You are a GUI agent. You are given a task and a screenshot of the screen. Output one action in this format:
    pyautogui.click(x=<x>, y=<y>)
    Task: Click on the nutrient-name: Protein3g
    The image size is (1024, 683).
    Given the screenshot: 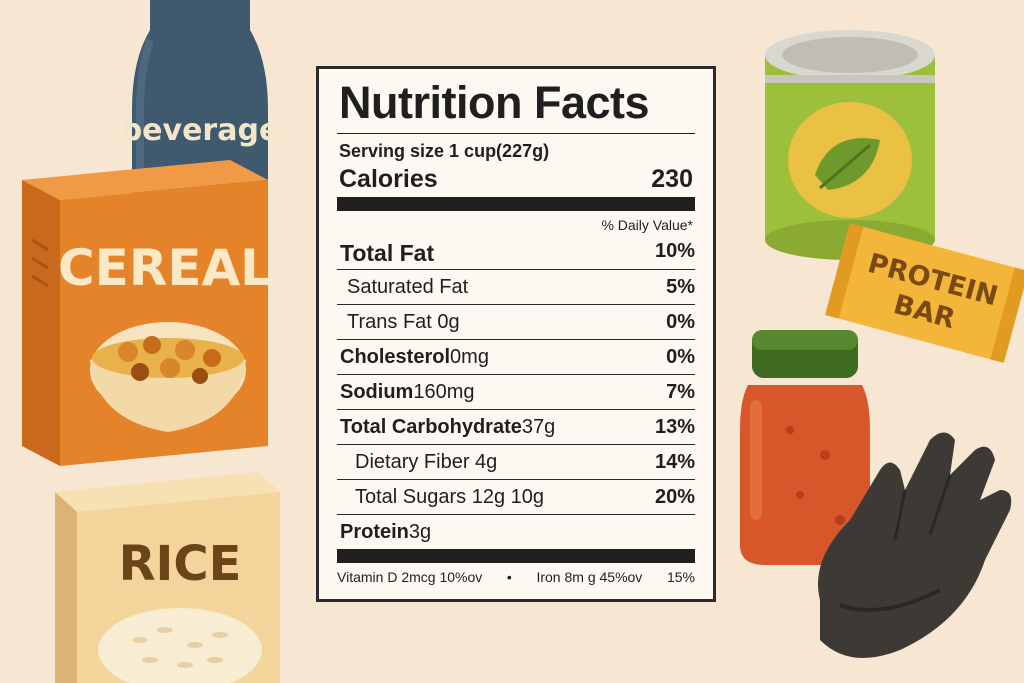 What is the action you would take?
    pyautogui.click(x=385, y=532)
    